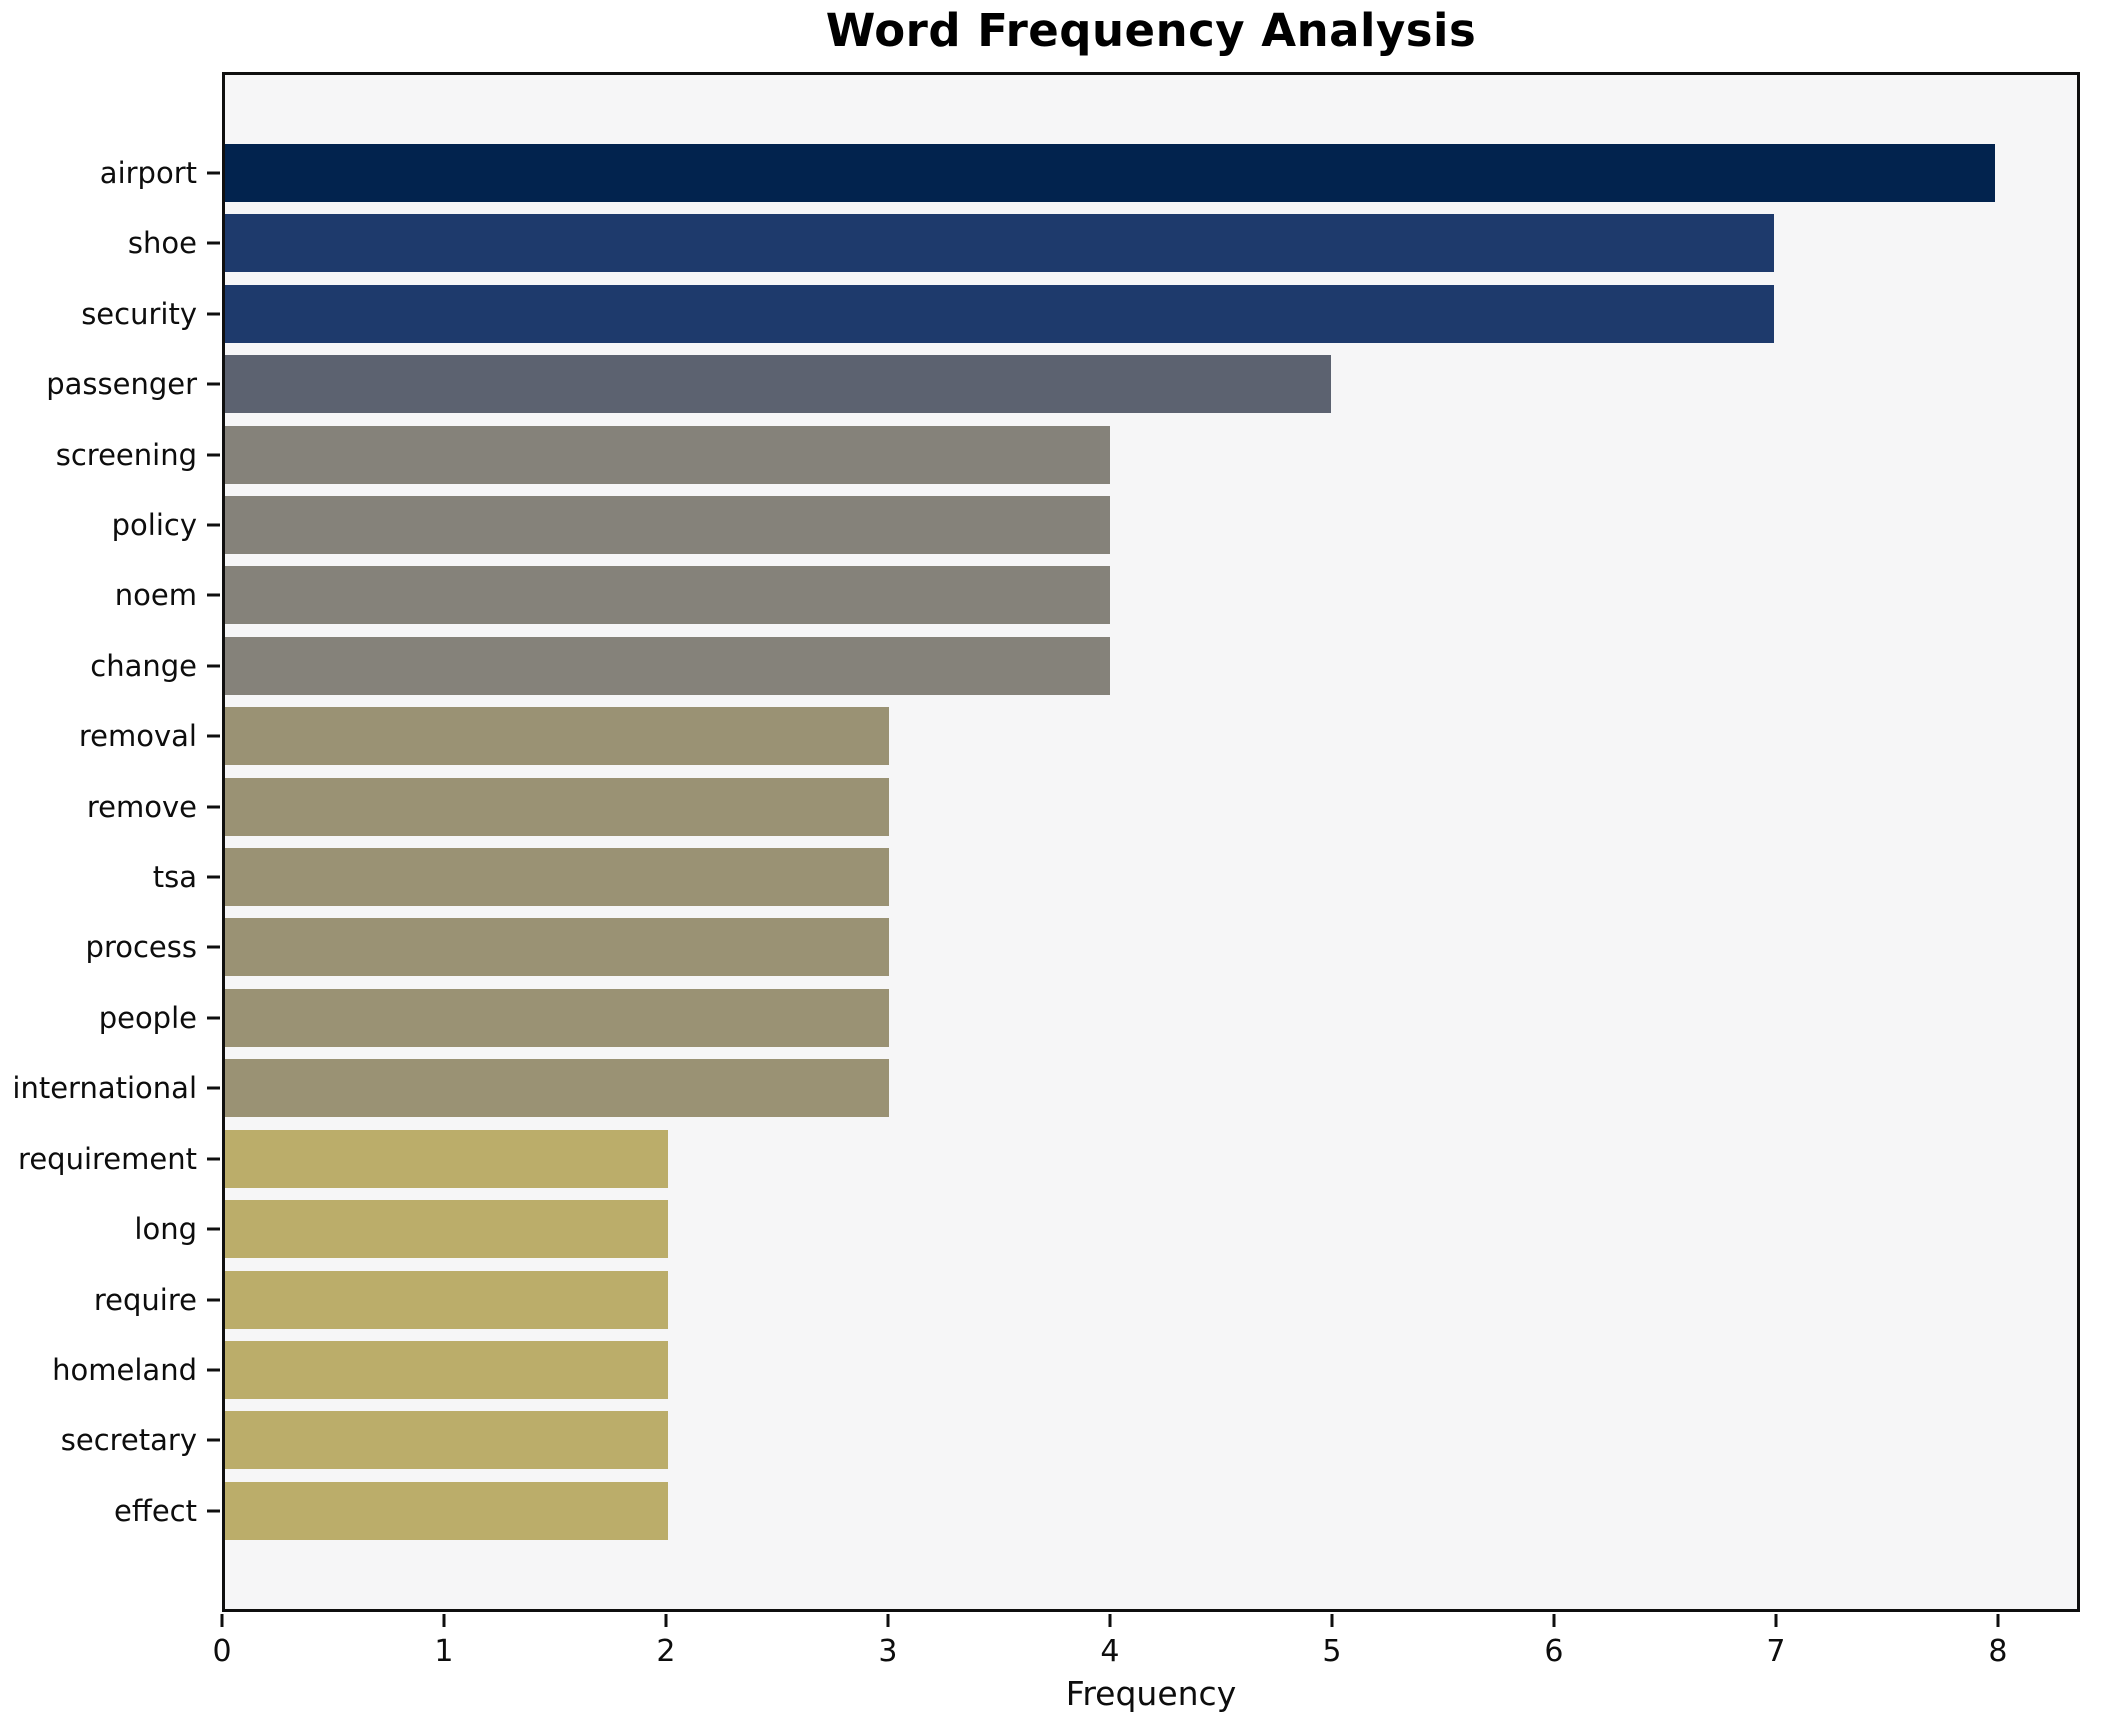  I want to click on bar-row-tsa: tsa, so click(1115, 877).